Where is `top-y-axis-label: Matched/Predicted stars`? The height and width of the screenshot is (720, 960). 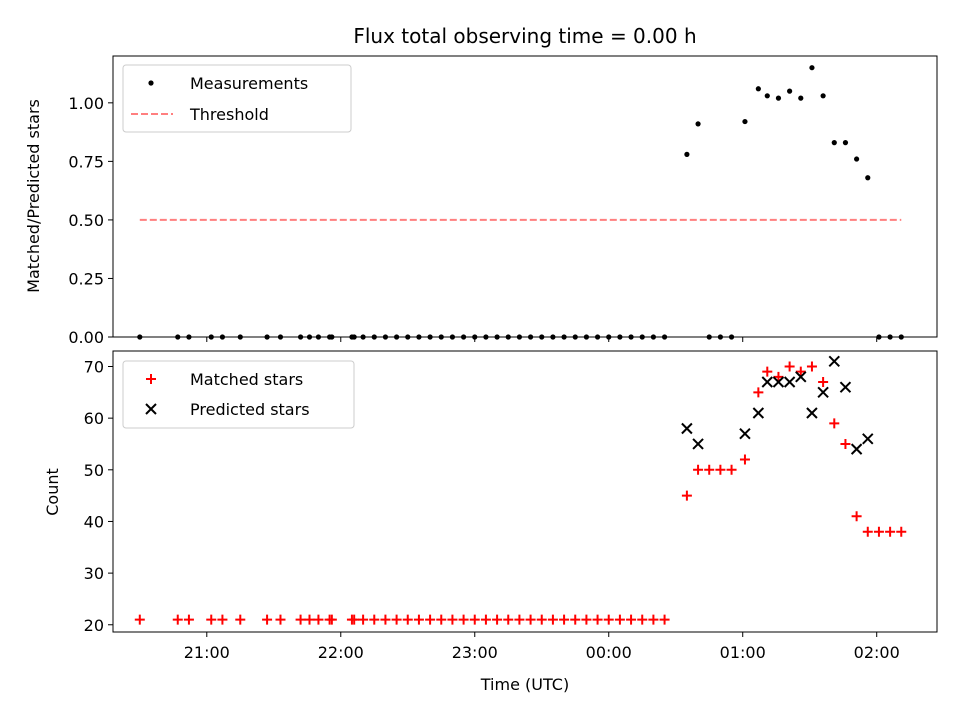 top-y-axis-label: Matched/Predicted stars is located at coordinates (33, 196).